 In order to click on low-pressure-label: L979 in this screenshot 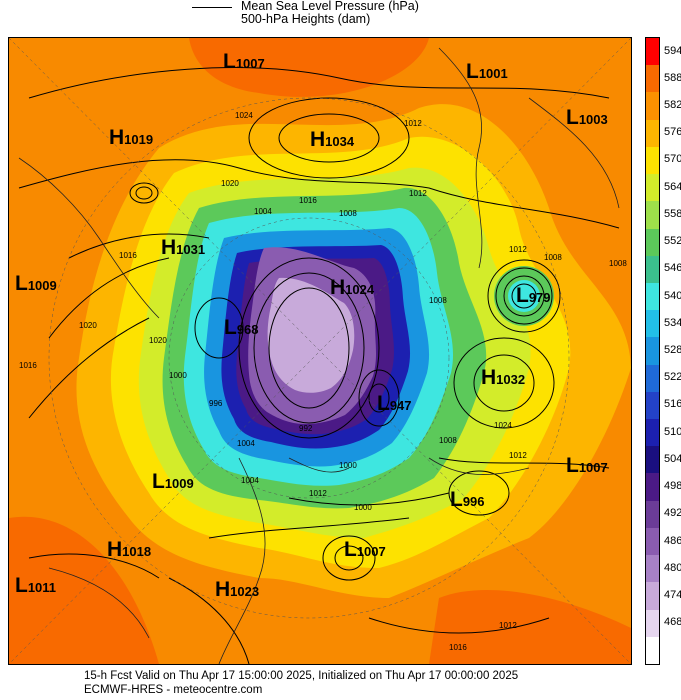, I will do `click(533, 295)`.